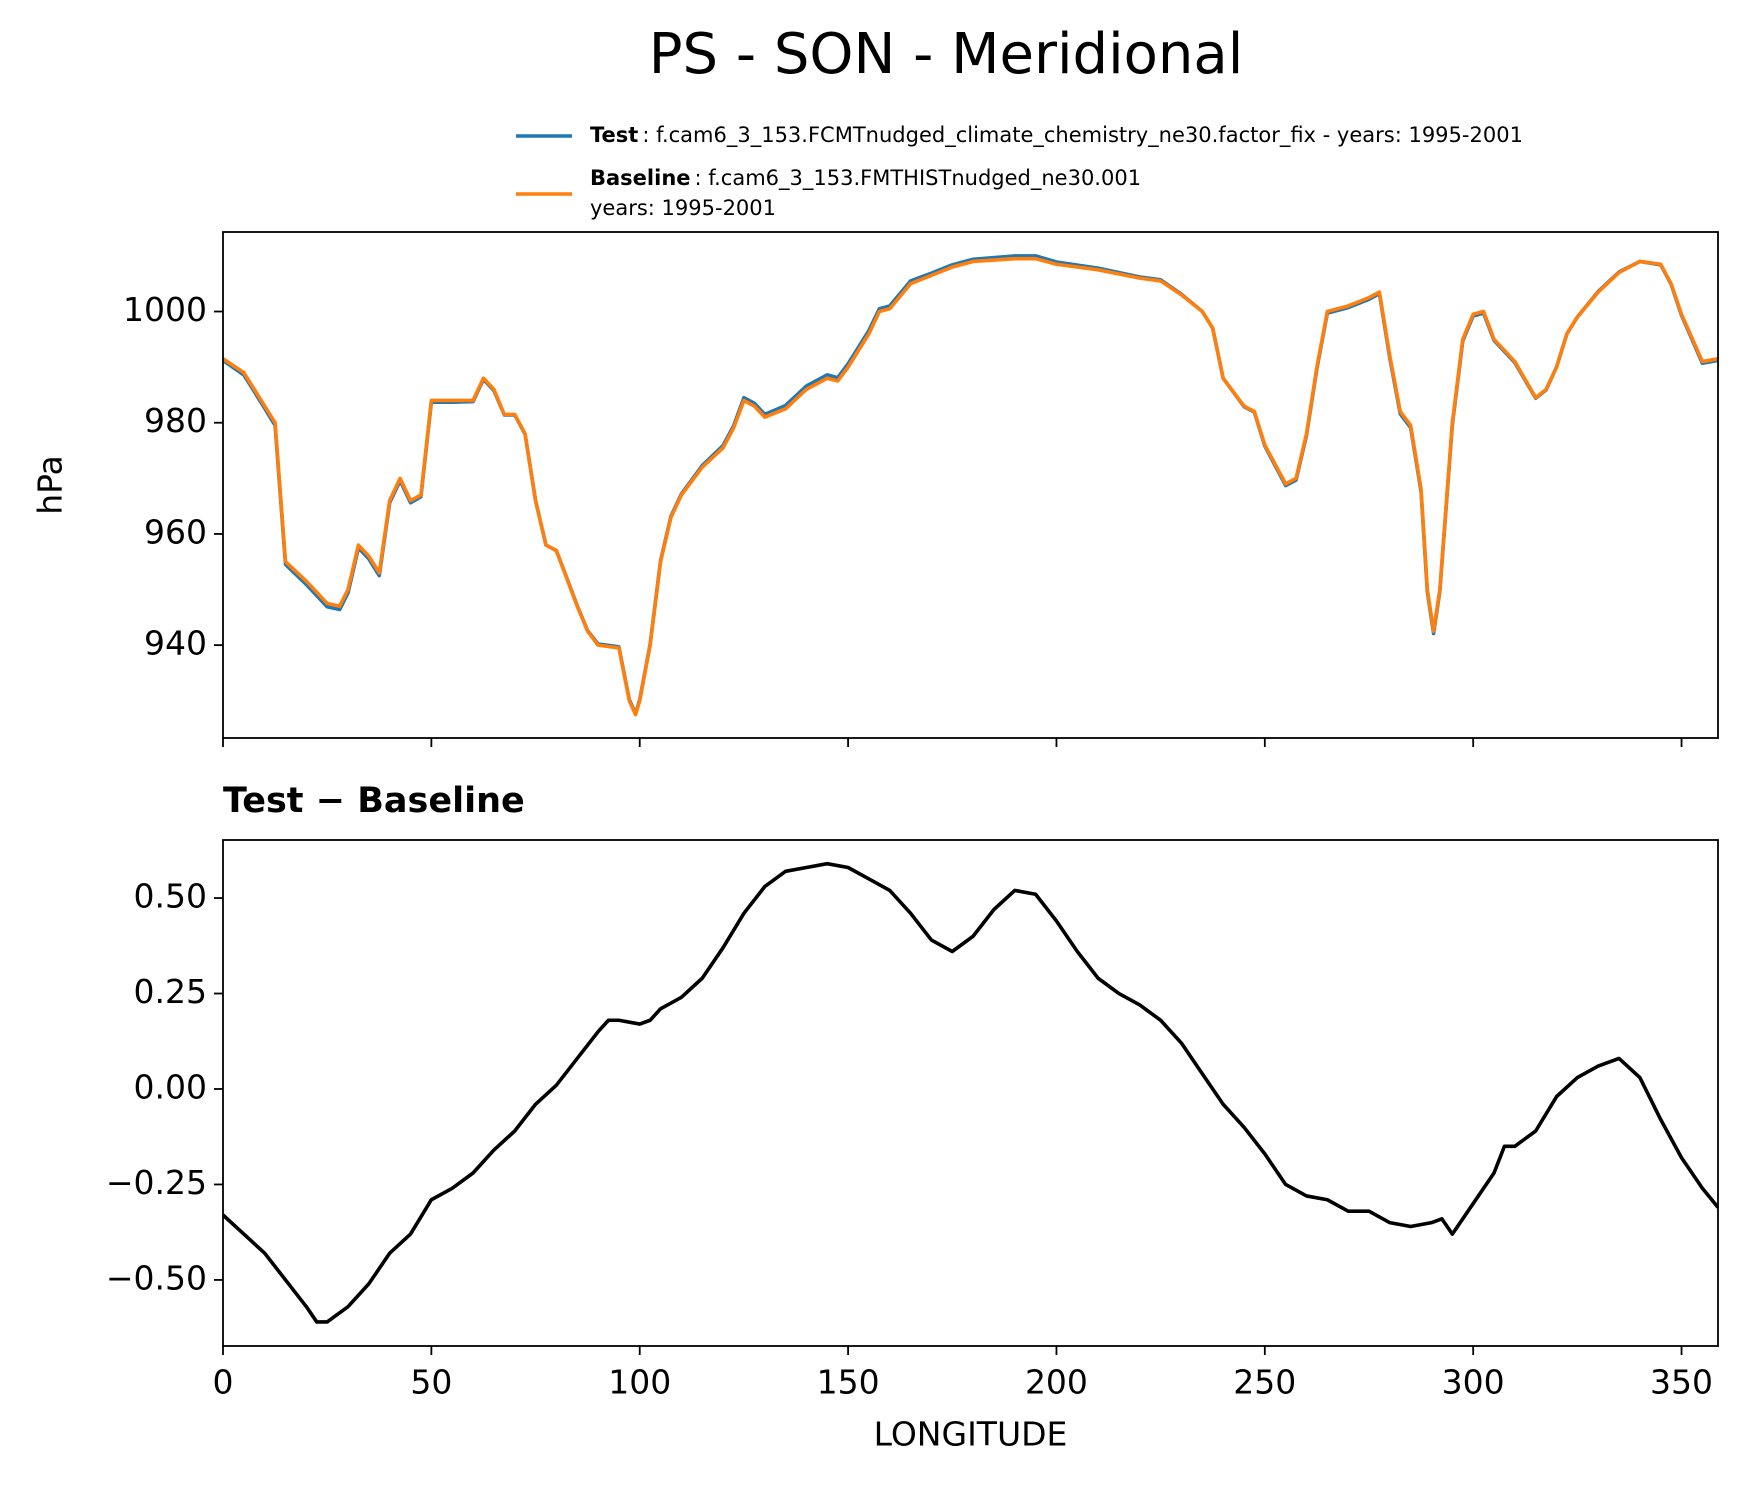 The image size is (1743, 1496). What do you see at coordinates (165, 309) in the screenshot?
I see `y-tick-label: 1000` at bounding box center [165, 309].